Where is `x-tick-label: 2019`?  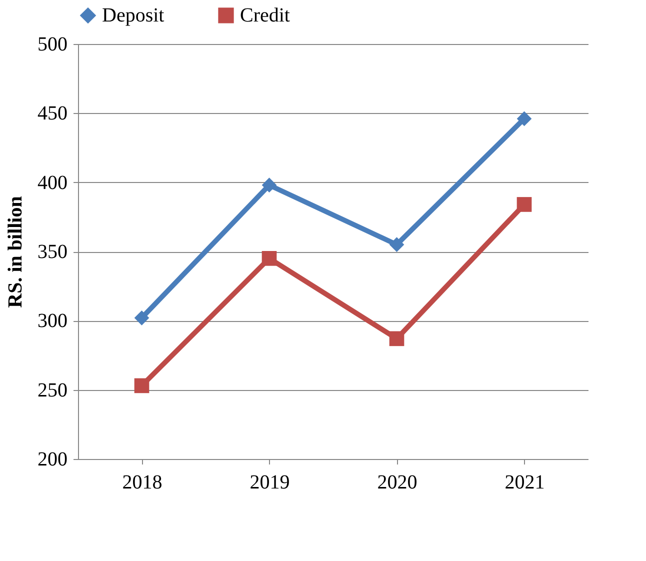
x-tick-label: 2019 is located at coordinates (270, 483).